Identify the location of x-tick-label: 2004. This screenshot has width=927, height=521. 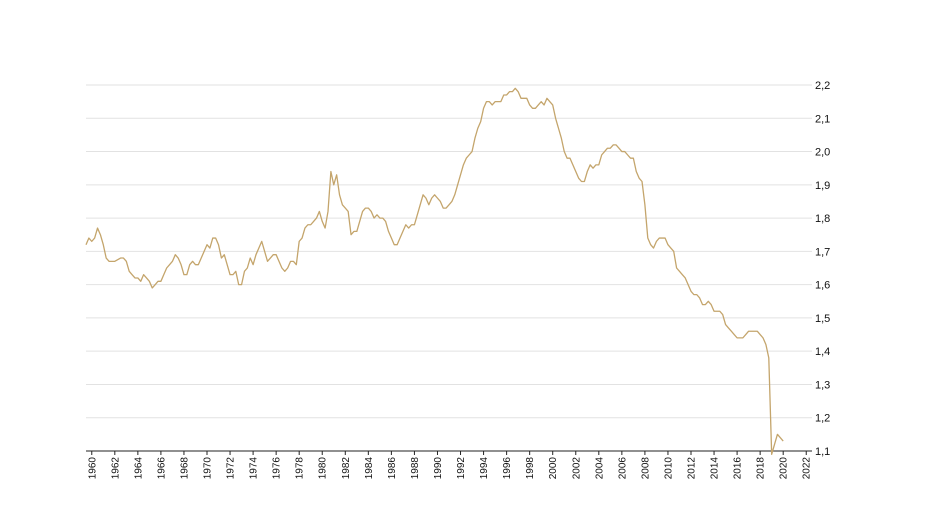
(599, 468).